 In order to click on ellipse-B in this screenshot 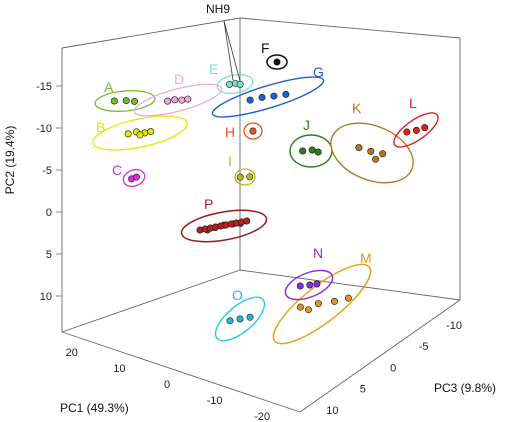, I will do `click(140, 133)`.